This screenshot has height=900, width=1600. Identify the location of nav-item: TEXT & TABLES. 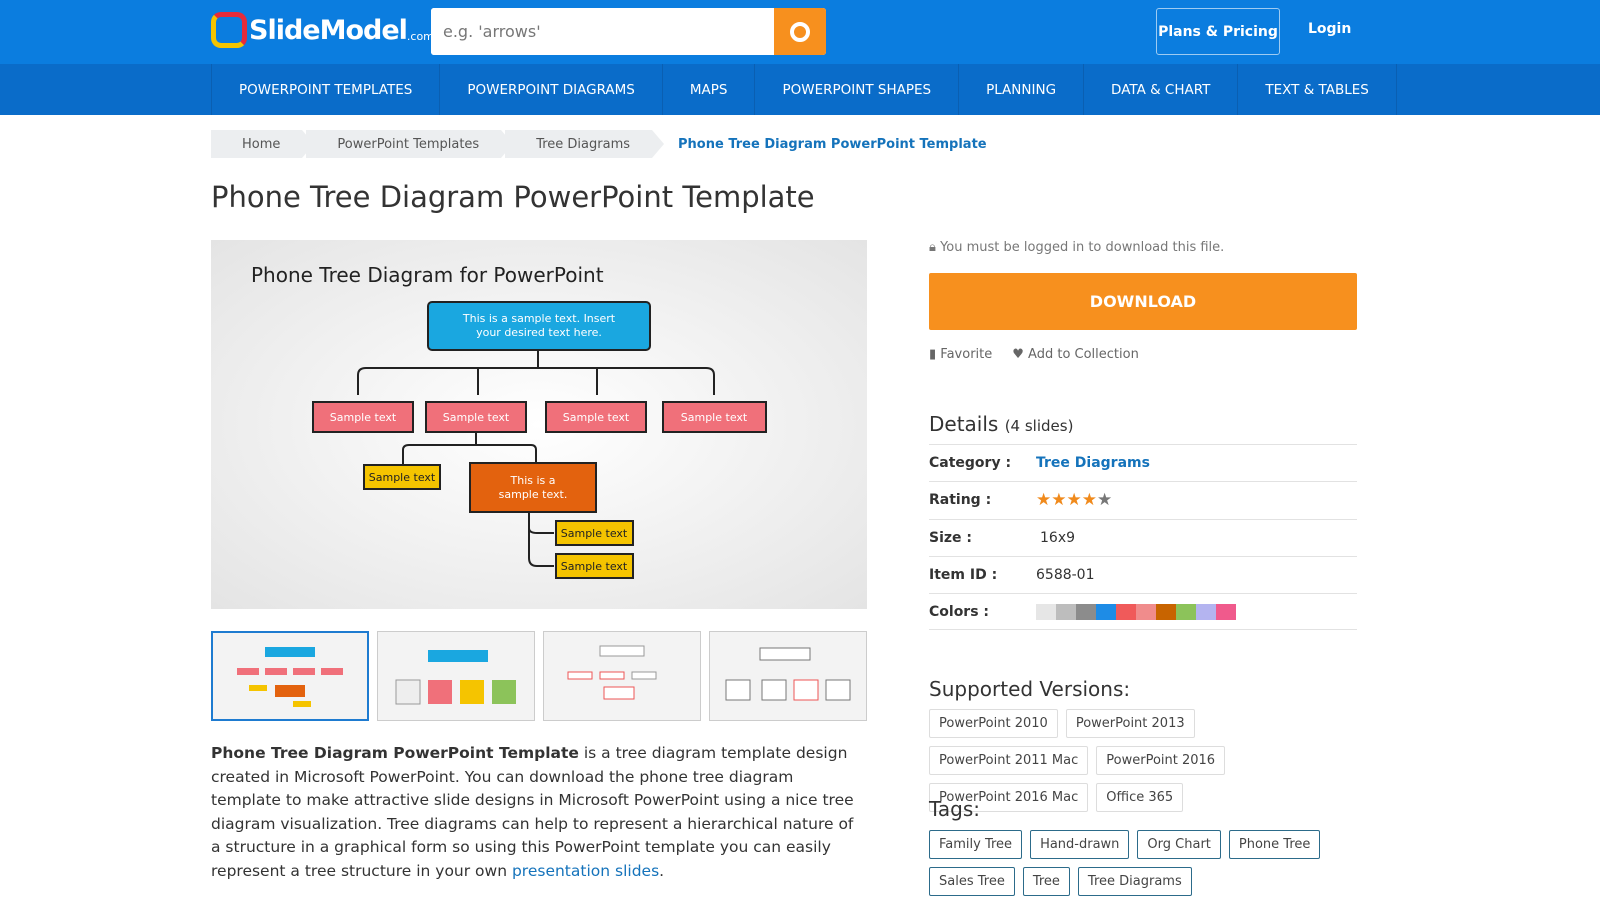
(1317, 89).